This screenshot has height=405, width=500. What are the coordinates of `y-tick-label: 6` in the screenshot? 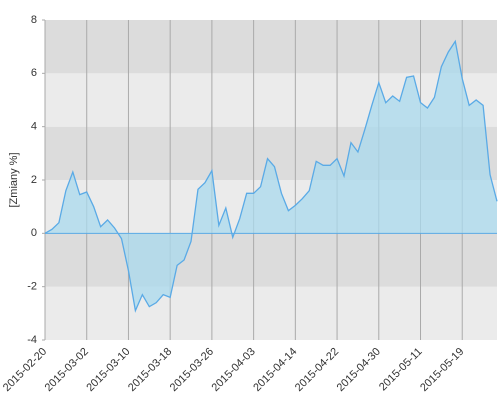 It's located at (34, 73).